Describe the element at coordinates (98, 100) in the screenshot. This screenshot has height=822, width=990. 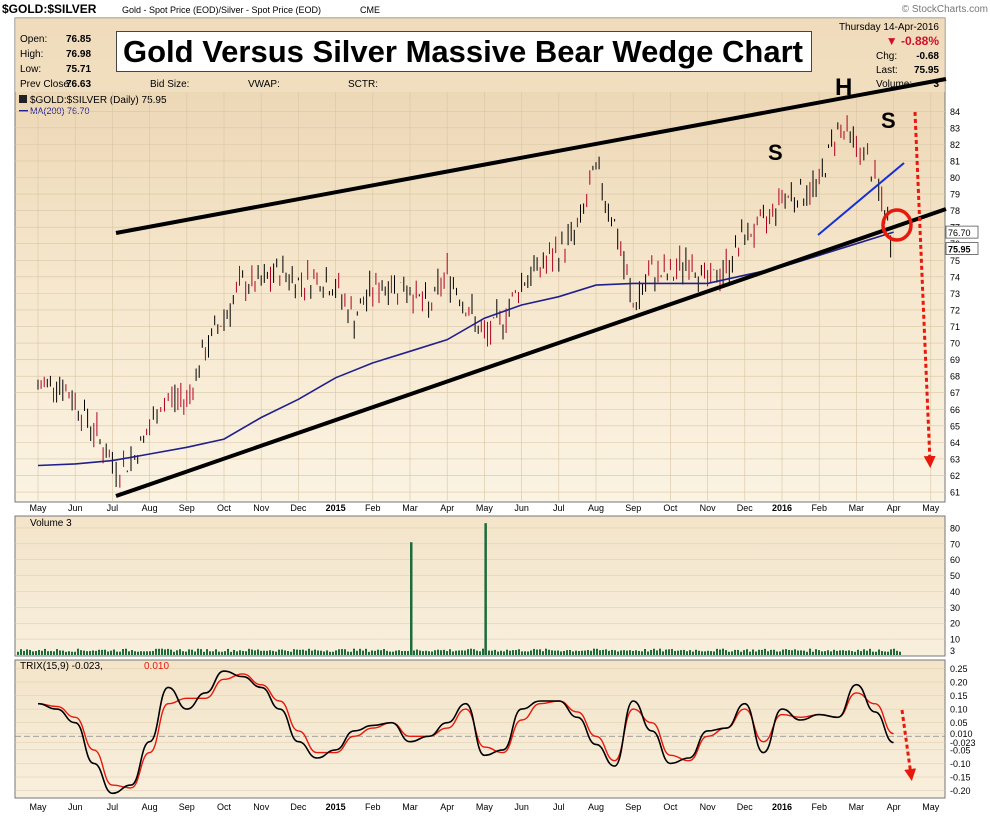
I see `price-legend-text: $GOLD:$SILVER (Daily) 75.95` at that location.